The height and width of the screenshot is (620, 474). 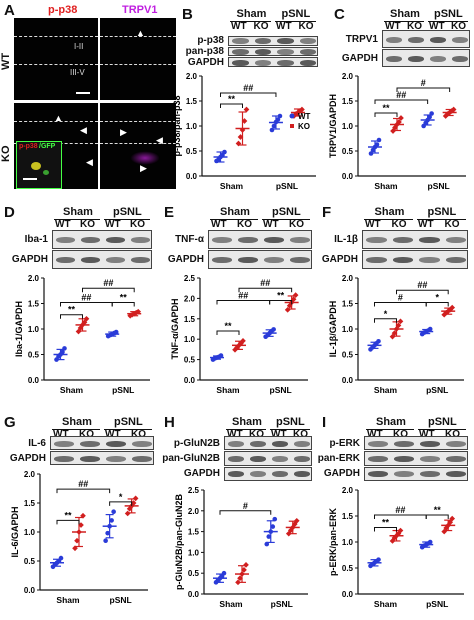 What do you see at coordinates (292, 116) in the screenshot?
I see `legend-marker-wt` at bounding box center [292, 116].